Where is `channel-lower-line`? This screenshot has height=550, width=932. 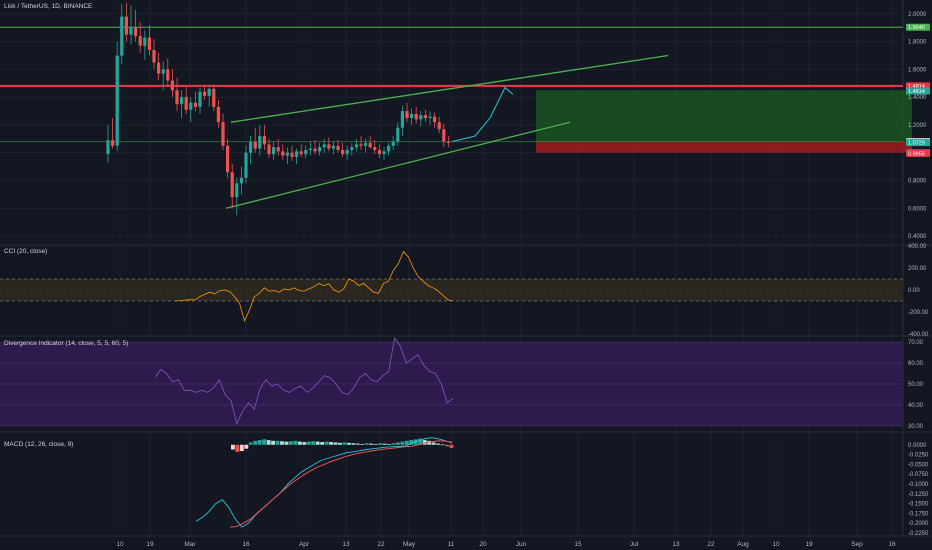 channel-lower-line is located at coordinates (398, 165).